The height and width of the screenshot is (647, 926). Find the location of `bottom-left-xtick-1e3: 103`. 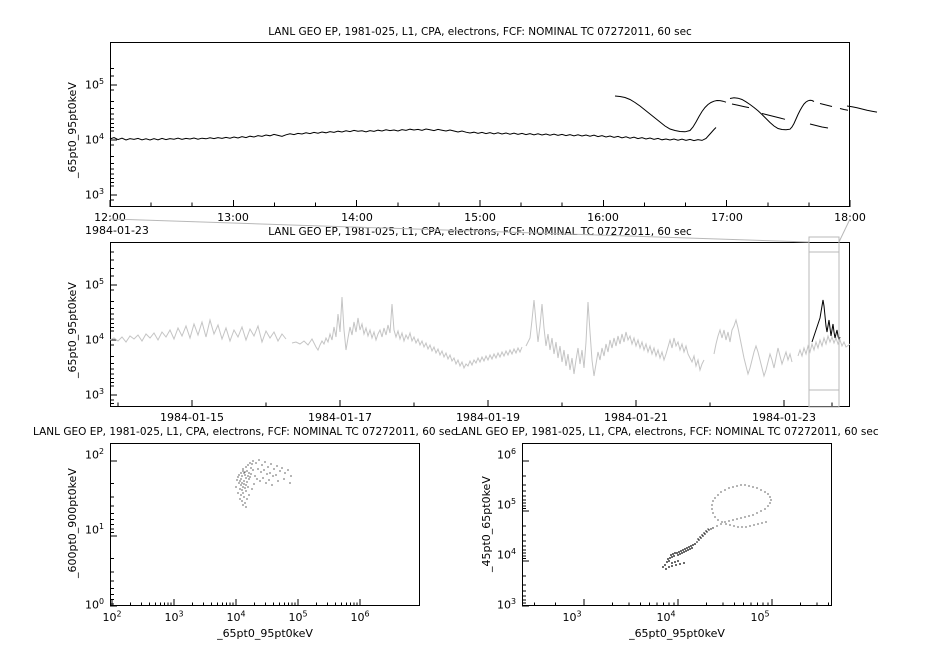

bottom-left-xtick-1e3: 103 is located at coordinates (174, 616).